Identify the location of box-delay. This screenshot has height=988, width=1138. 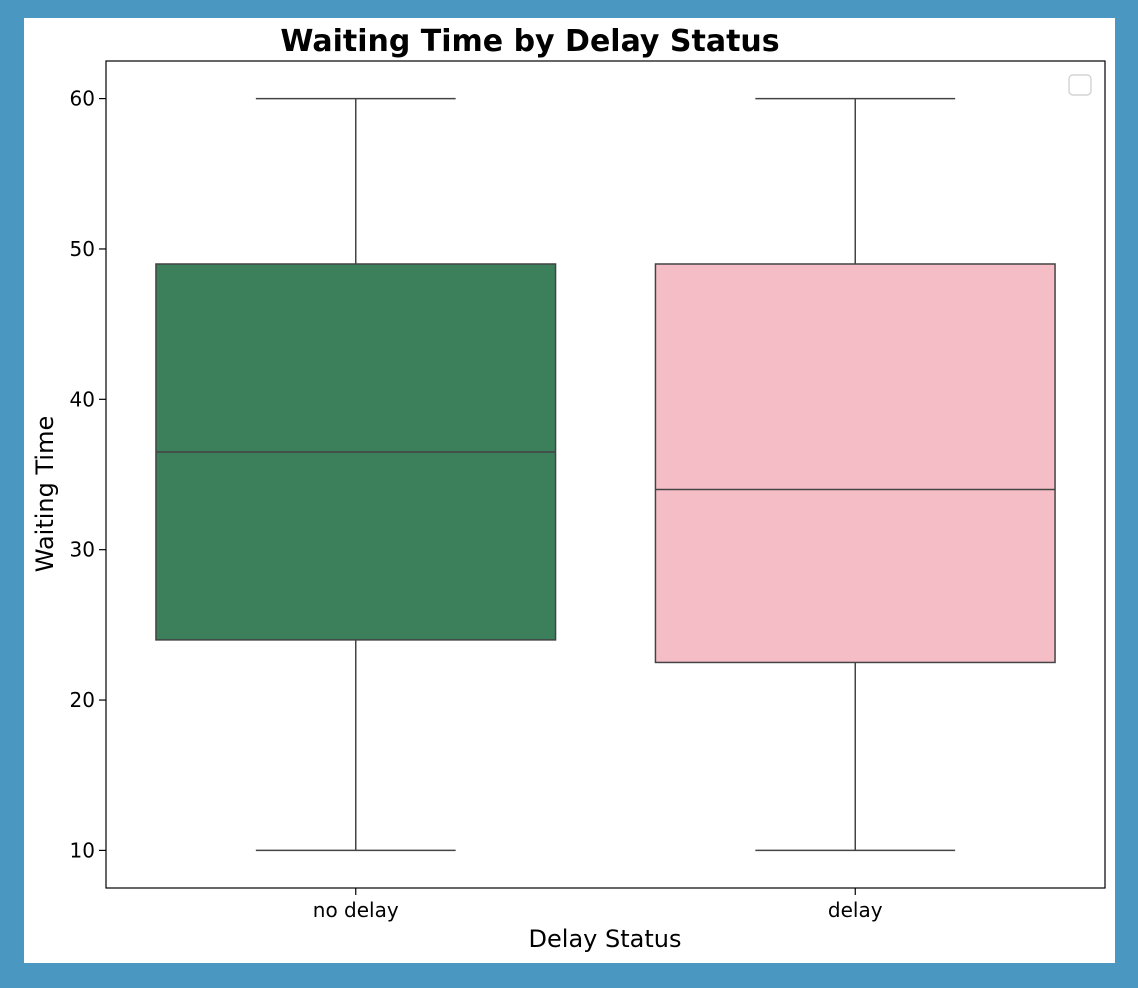
(855, 463).